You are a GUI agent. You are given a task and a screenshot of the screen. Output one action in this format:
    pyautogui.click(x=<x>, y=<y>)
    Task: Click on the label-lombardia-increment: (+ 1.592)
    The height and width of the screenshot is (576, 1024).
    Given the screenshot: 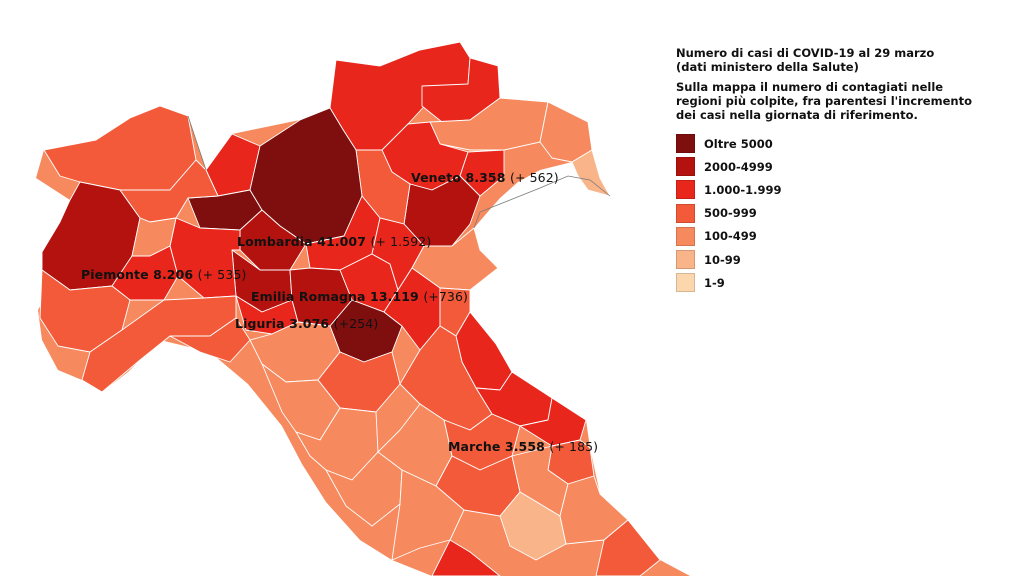 What is the action you would take?
    pyautogui.click(x=401, y=241)
    